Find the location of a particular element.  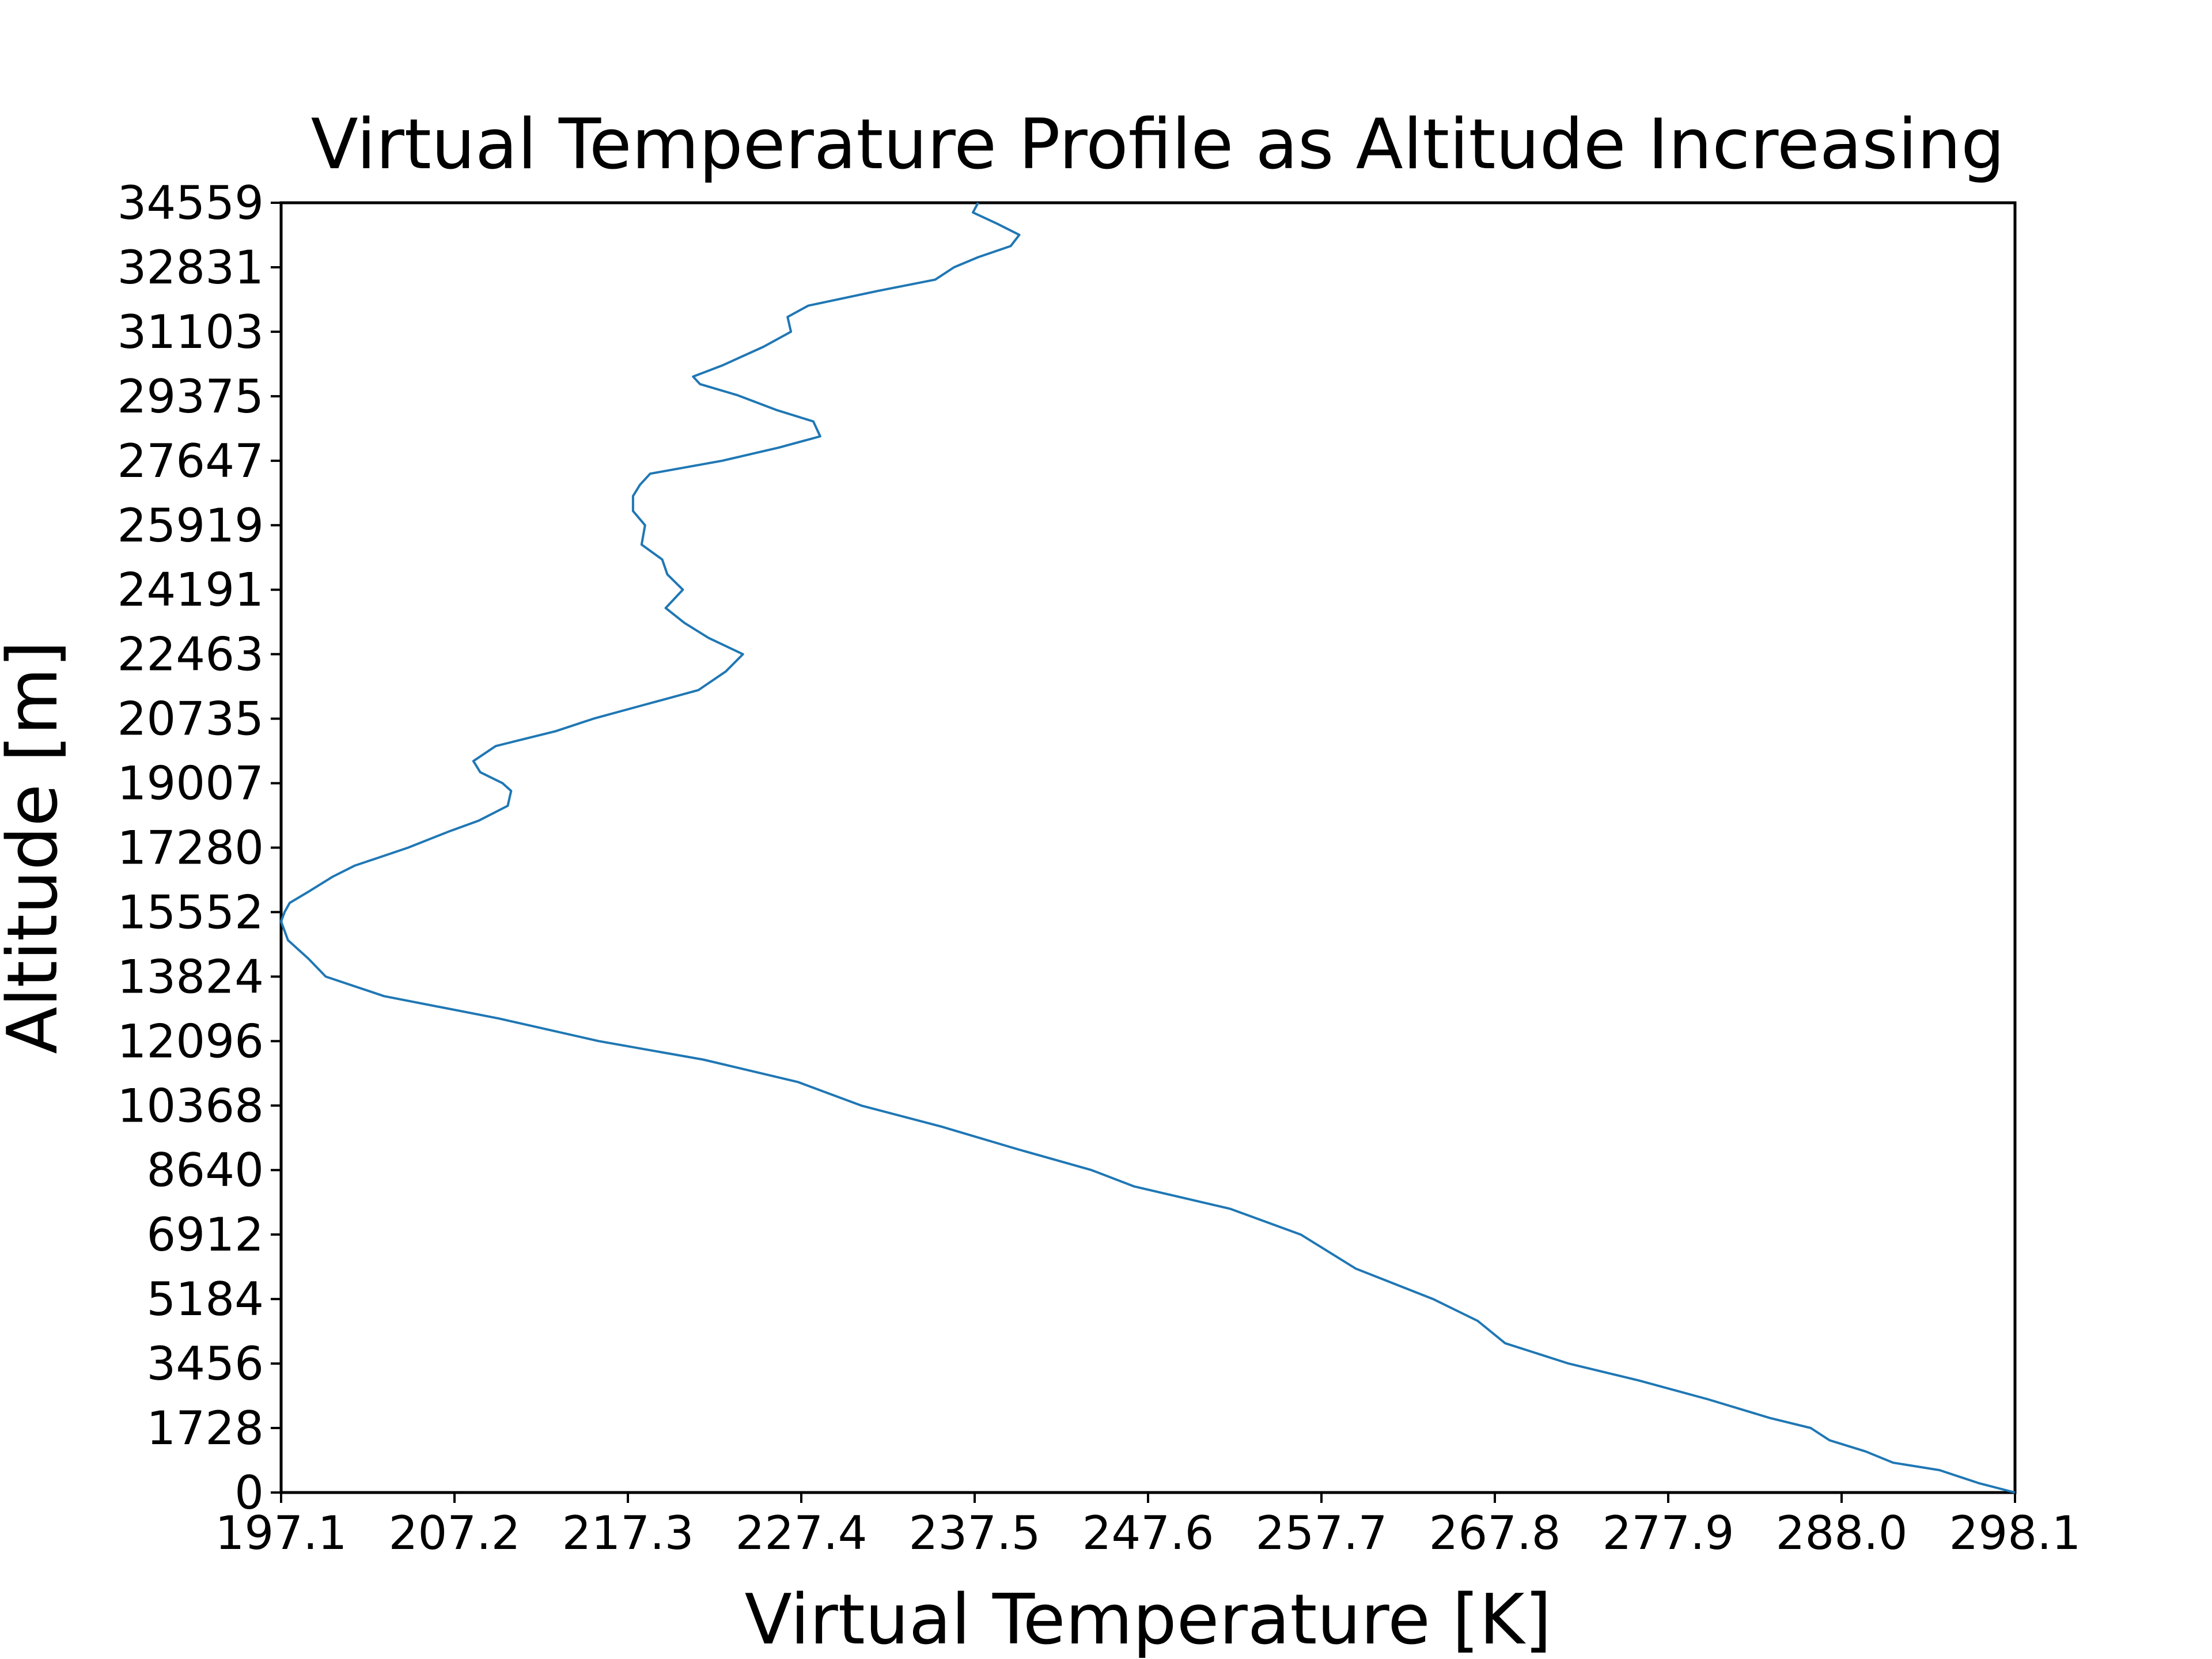

y-tick-label: 32831 is located at coordinates (191, 267).